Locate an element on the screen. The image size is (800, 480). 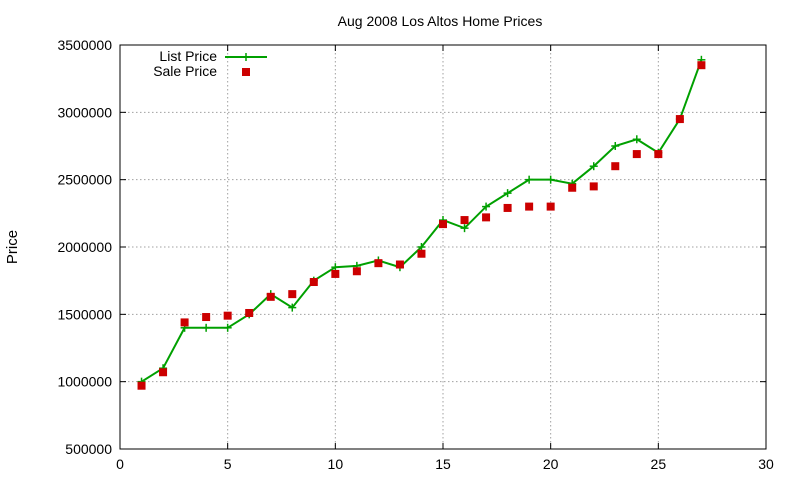
x-tick-label: 5 is located at coordinates (228, 464).